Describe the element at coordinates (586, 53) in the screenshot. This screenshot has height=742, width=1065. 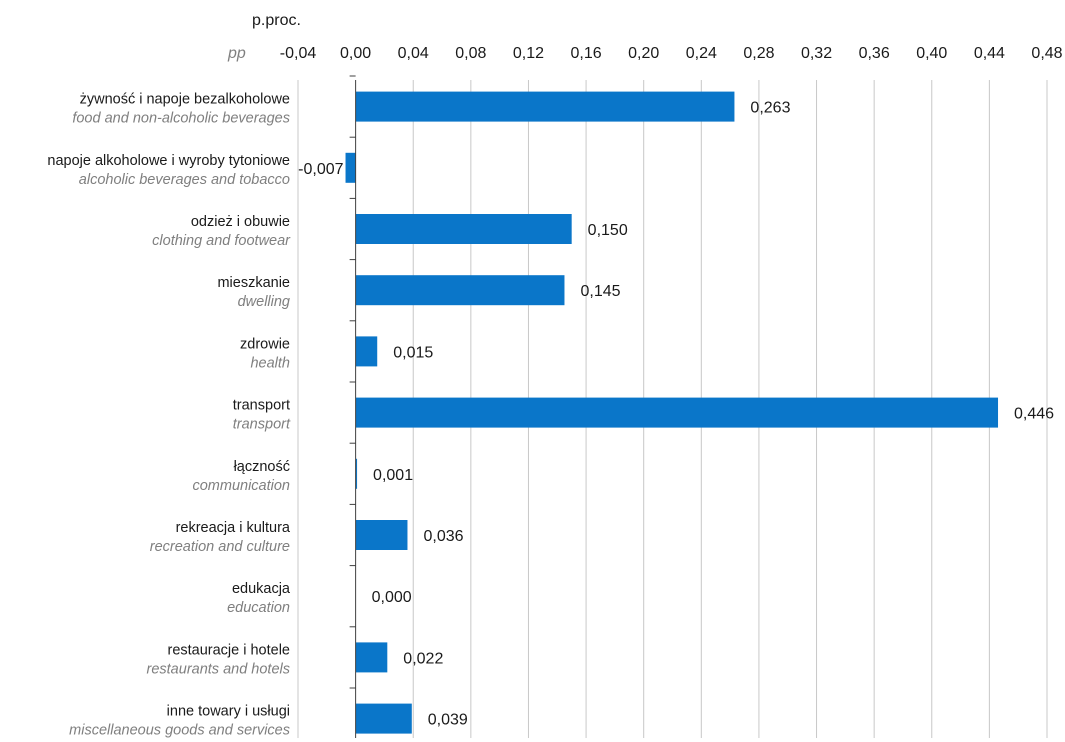
I see `x-tick-label: 0,16` at that location.